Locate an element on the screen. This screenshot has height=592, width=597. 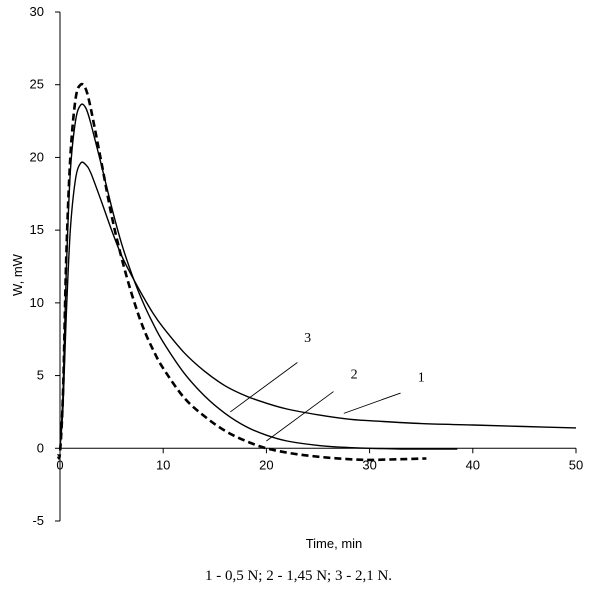
annotation-label-1: 1 is located at coordinates (421, 377).